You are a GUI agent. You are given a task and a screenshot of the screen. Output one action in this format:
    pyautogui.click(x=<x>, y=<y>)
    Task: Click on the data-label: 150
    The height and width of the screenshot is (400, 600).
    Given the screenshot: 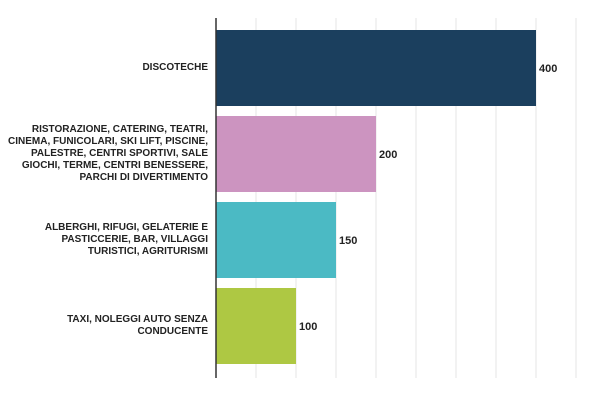 What is the action you would take?
    pyautogui.click(x=348, y=241)
    